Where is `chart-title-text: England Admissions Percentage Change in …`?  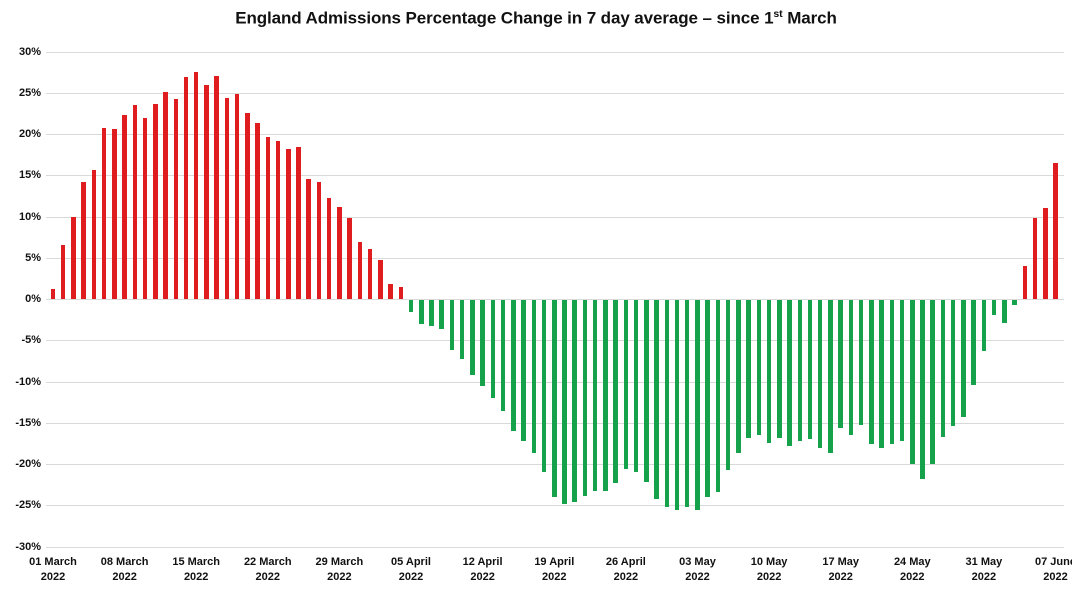 chart-title-text: England Admissions Percentage Change in … is located at coordinates (504, 18).